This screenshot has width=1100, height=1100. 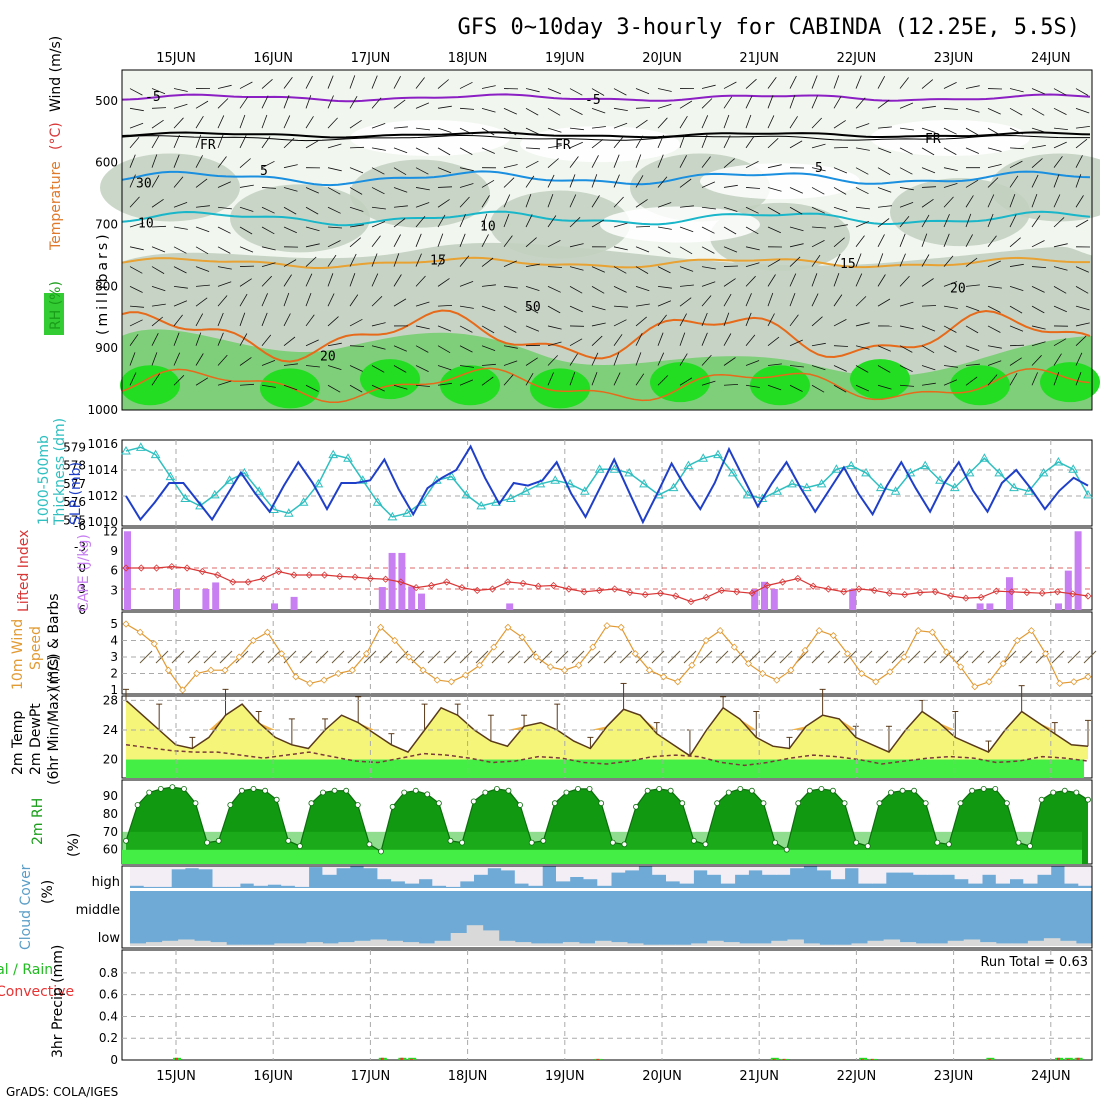 What do you see at coordinates (602, 856) in the screenshot?
I see `rh2m-band-low` at bounding box center [602, 856].